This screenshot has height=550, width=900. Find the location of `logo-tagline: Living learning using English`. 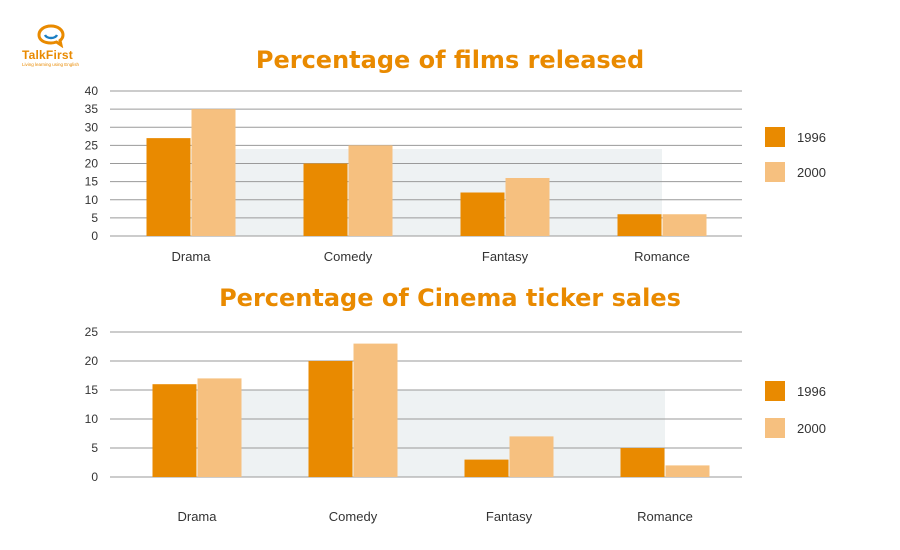

logo-tagline: Living learning using English is located at coordinates (51, 64).